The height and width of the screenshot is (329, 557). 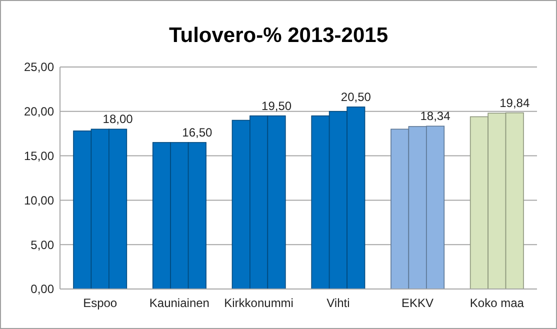 What do you see at coordinates (515, 103) in the screenshot?
I see `data-label: 19,84` at bounding box center [515, 103].